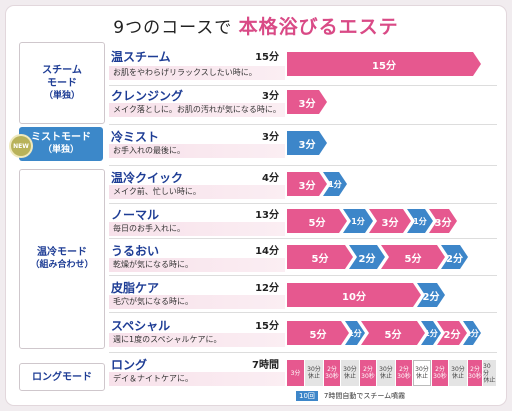 The height and width of the screenshot is (411, 512). Describe the element at coordinates (62, 252) in the screenshot. I see `combo-mode-label: 温冷モード` at that location.